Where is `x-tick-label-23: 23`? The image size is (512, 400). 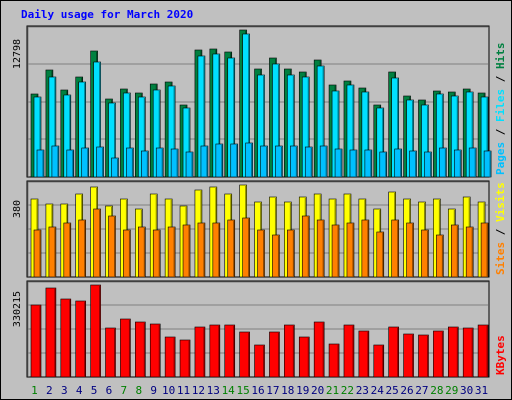
x-tick-label-23: 23 is located at coordinates (362, 390).